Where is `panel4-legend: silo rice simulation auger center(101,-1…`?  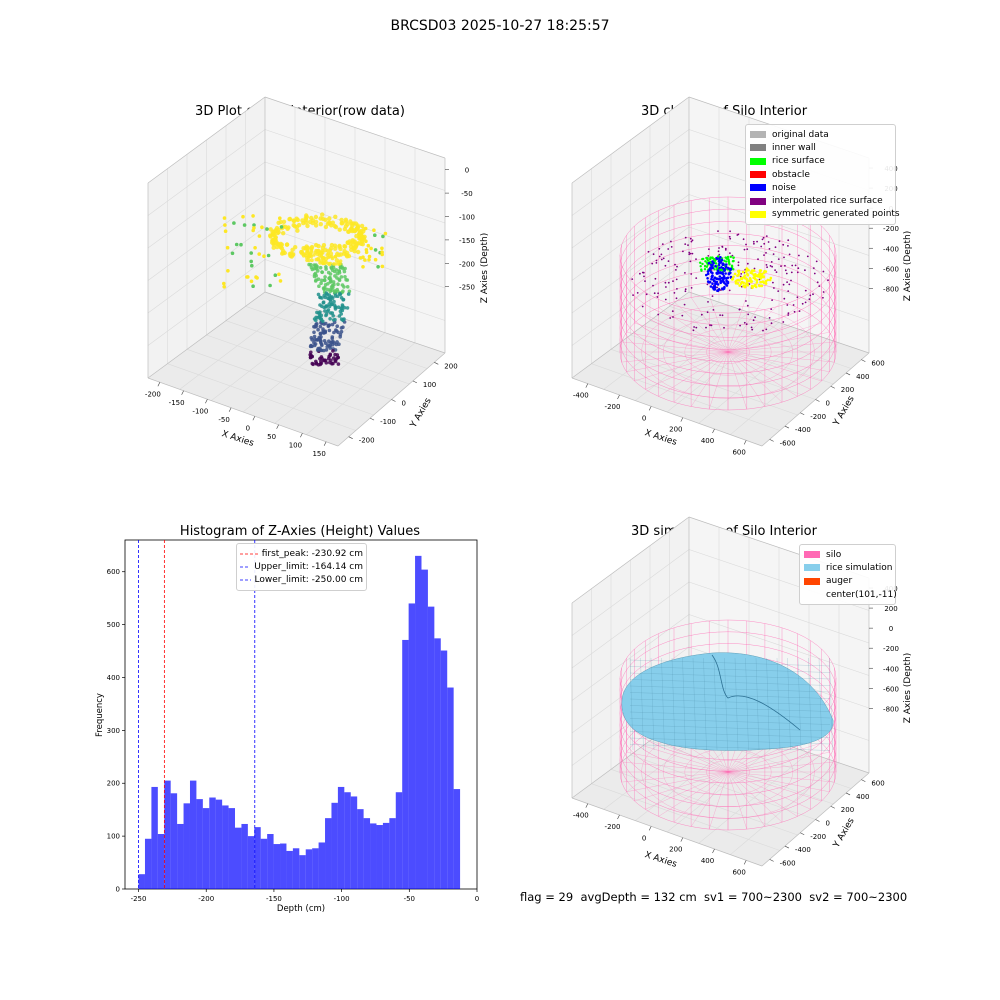
panel4-legend: silo rice simulation auger center(101,-1… is located at coordinates (848, 575).